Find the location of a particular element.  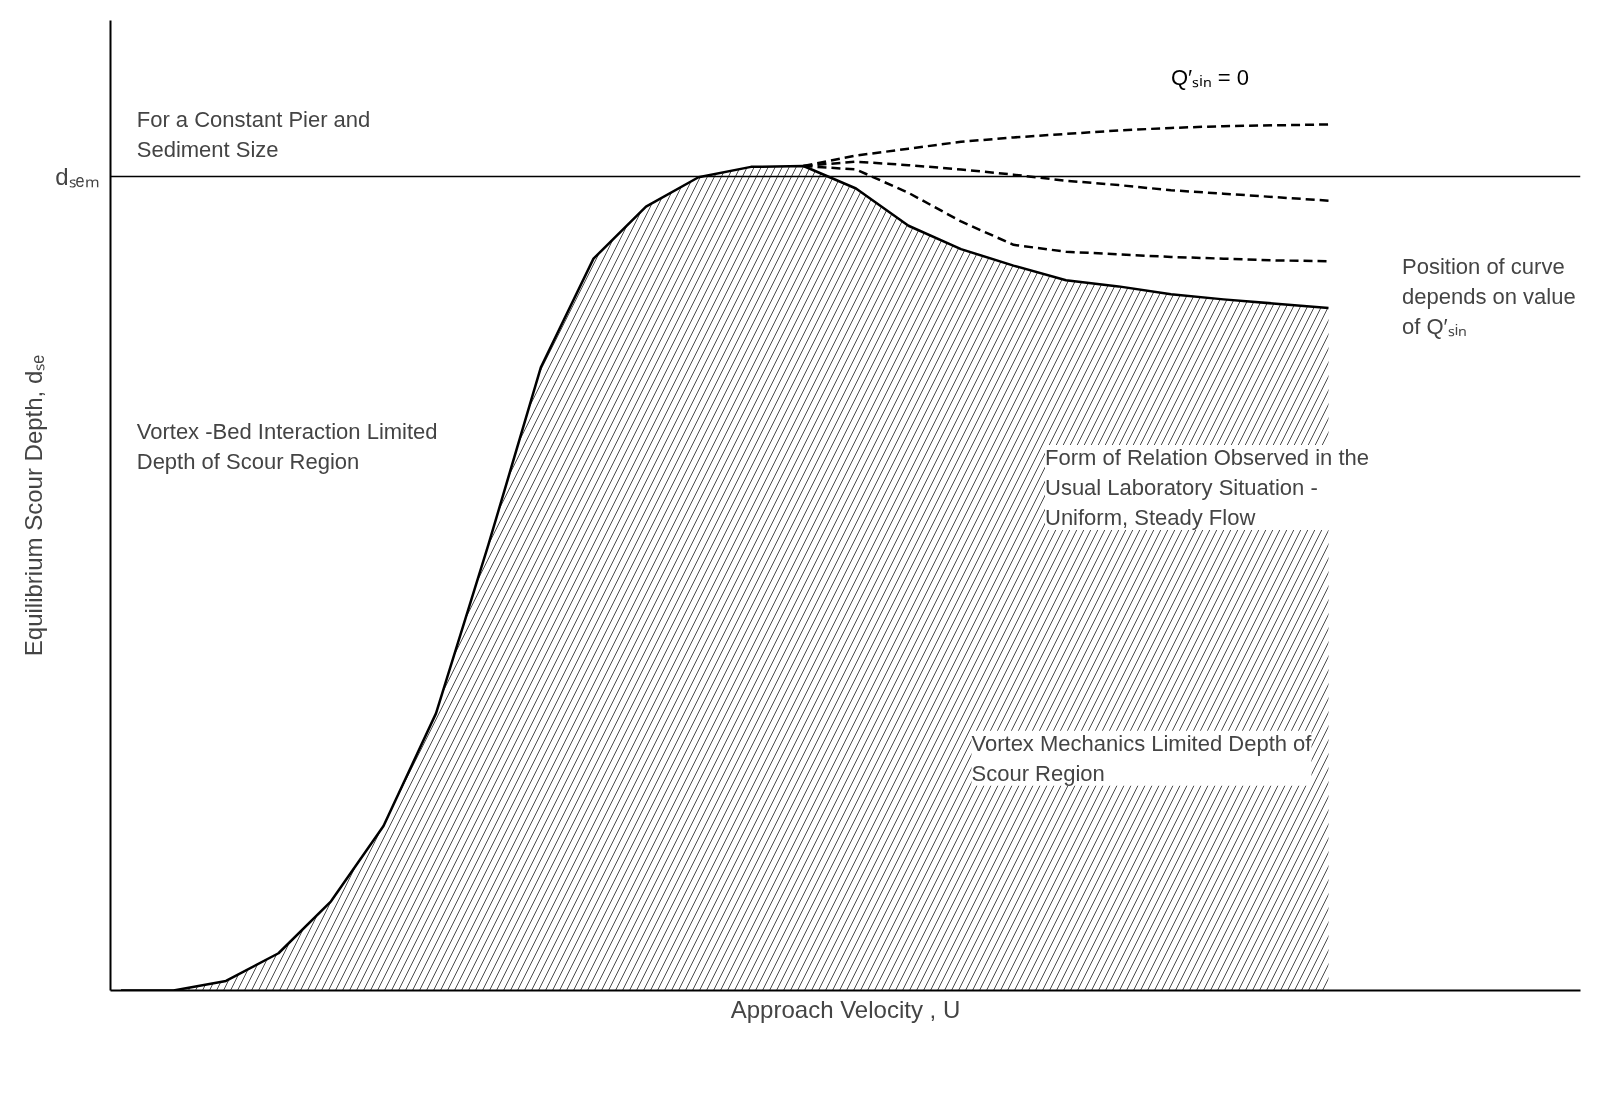

annotation: Form of Relation Observed in the Usual Laboratory Situation - Uniform, Steady Flow is located at coordinates (1207, 487).